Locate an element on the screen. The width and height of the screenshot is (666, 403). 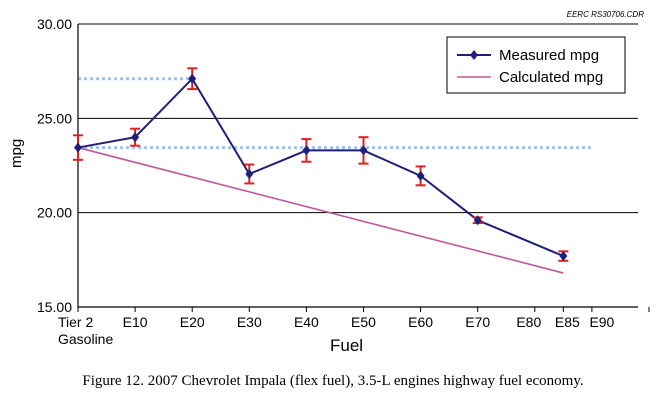
legend-box is located at coordinates (536, 65).